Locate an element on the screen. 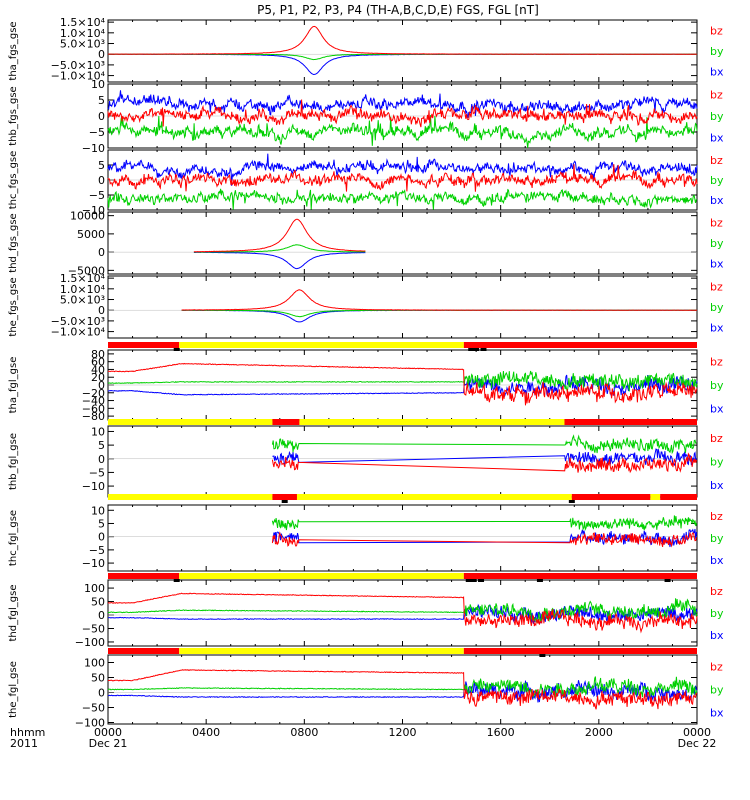 The image size is (750, 800). y-tick-label: −20 is located at coordinates (93, 393).